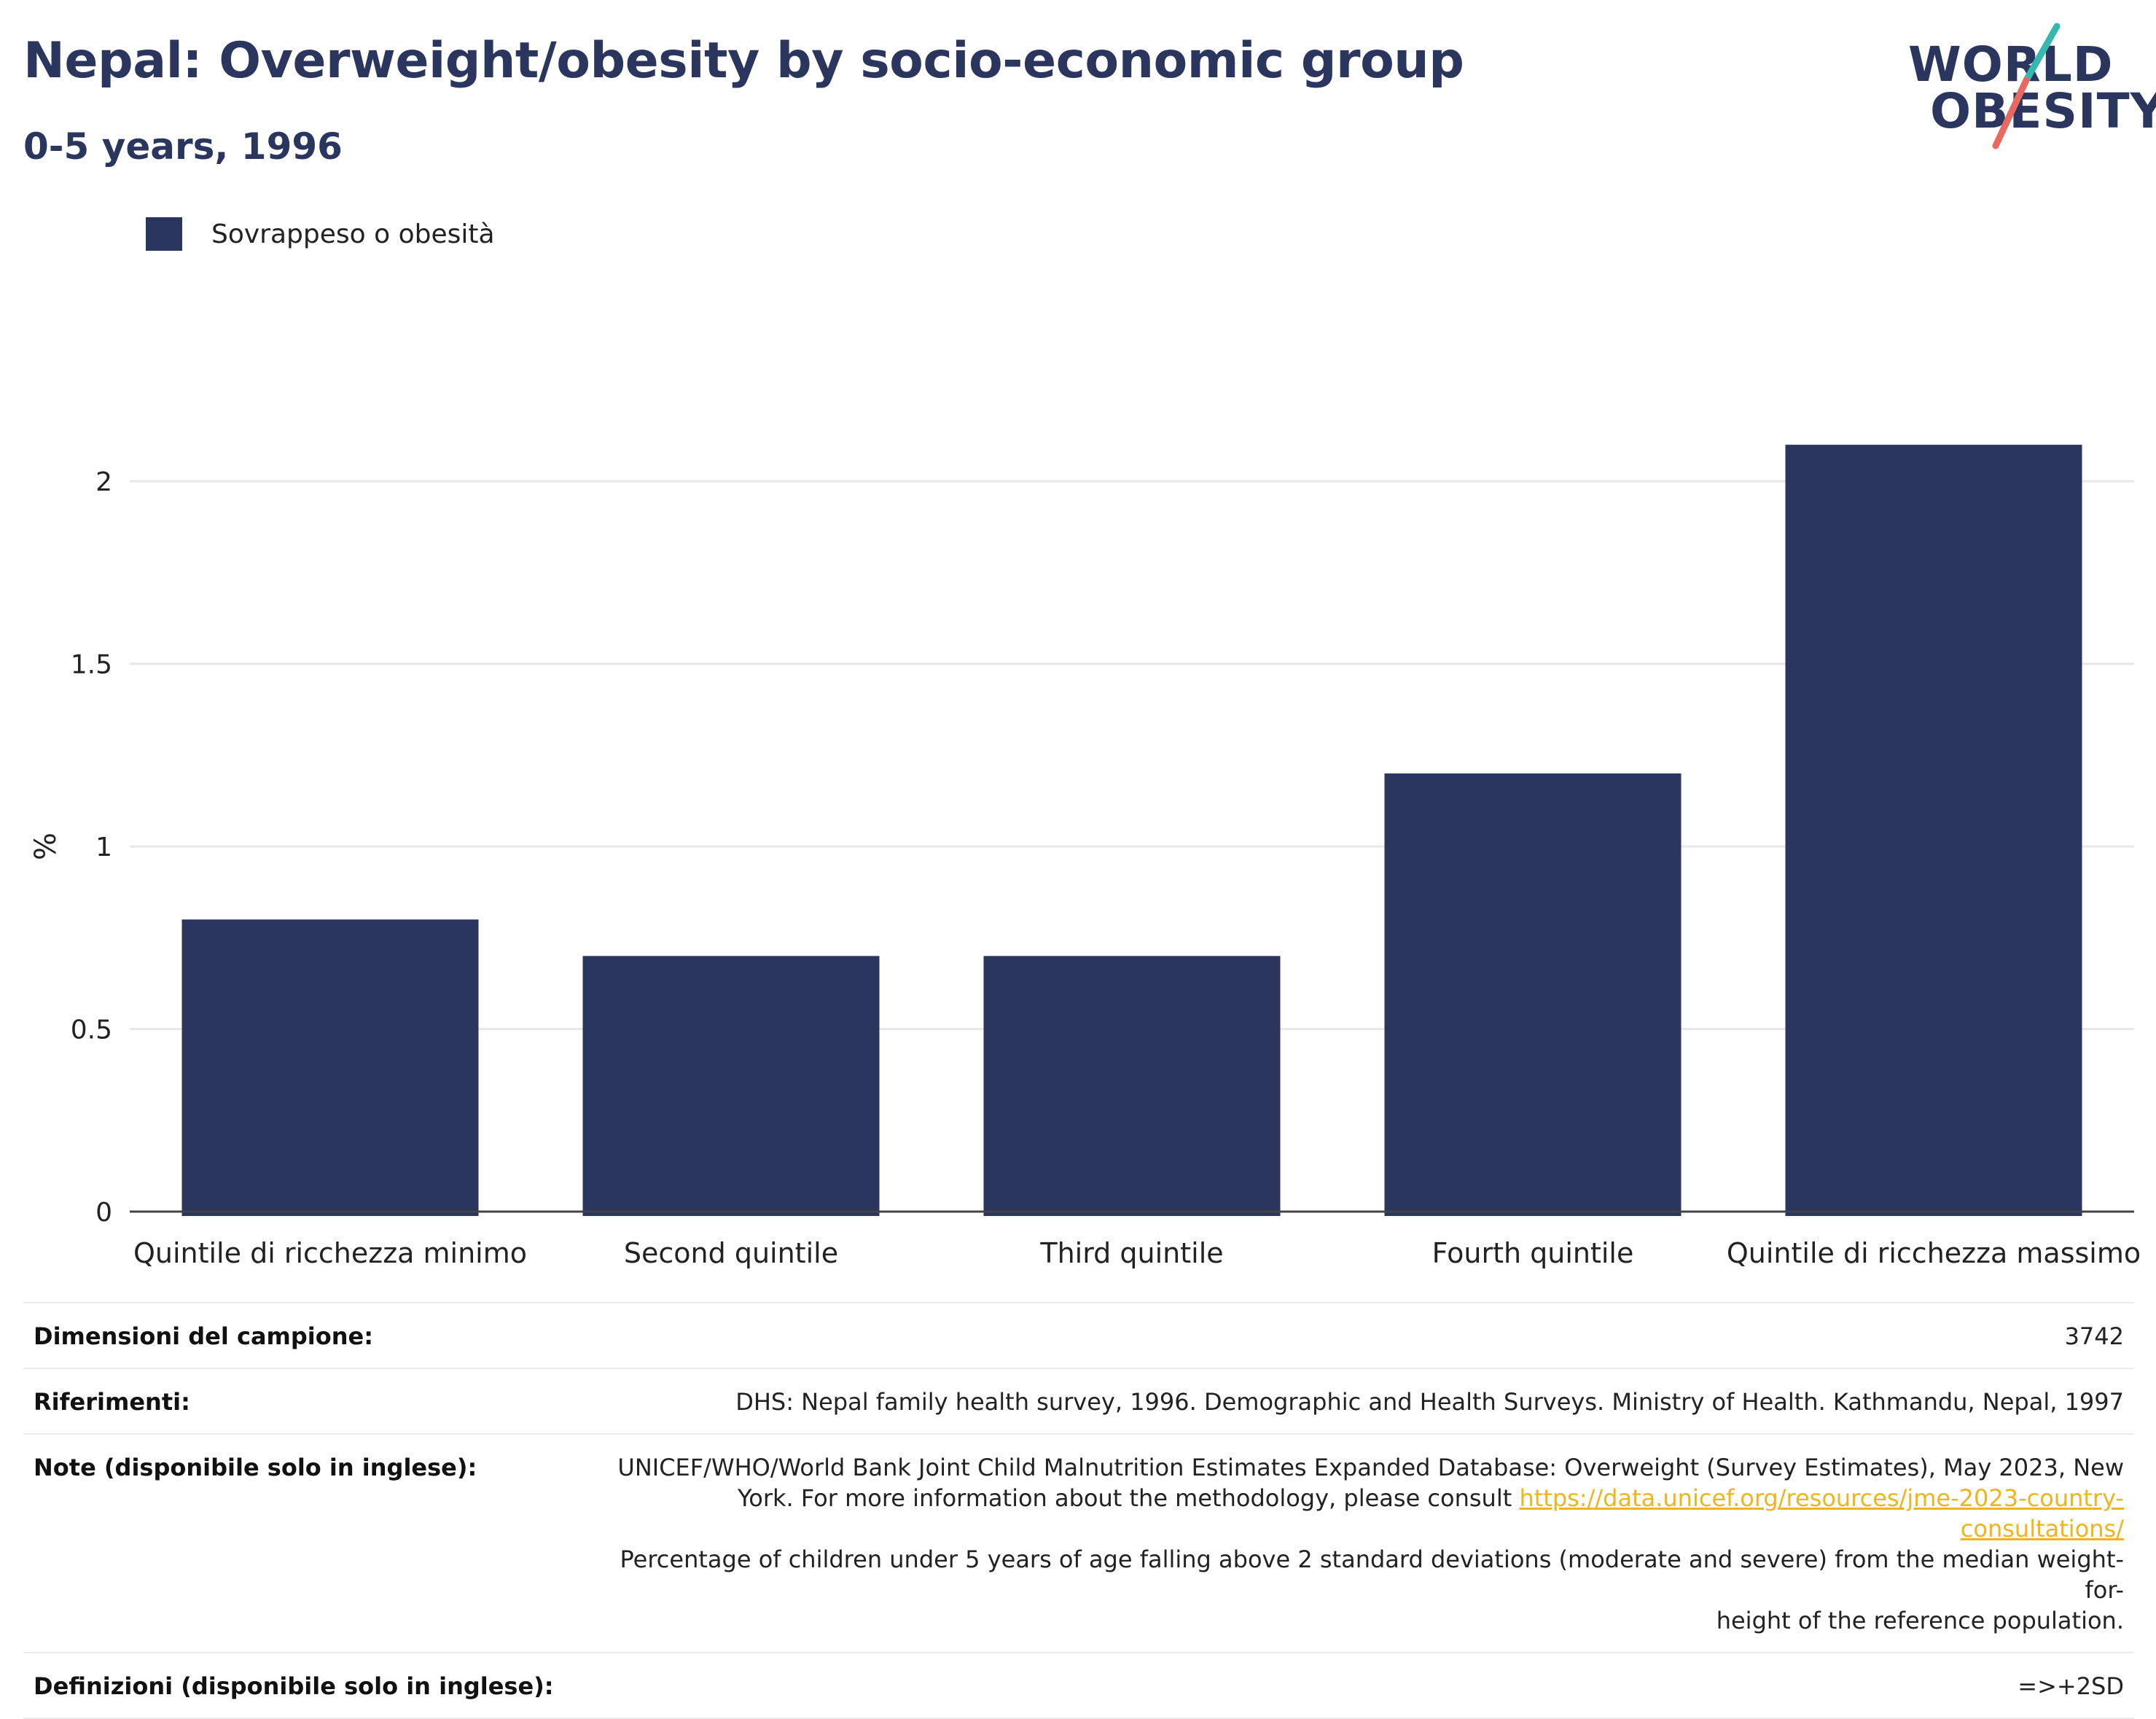  What do you see at coordinates (92, 665) in the screenshot?
I see `y-tick-label: 1.5` at bounding box center [92, 665].